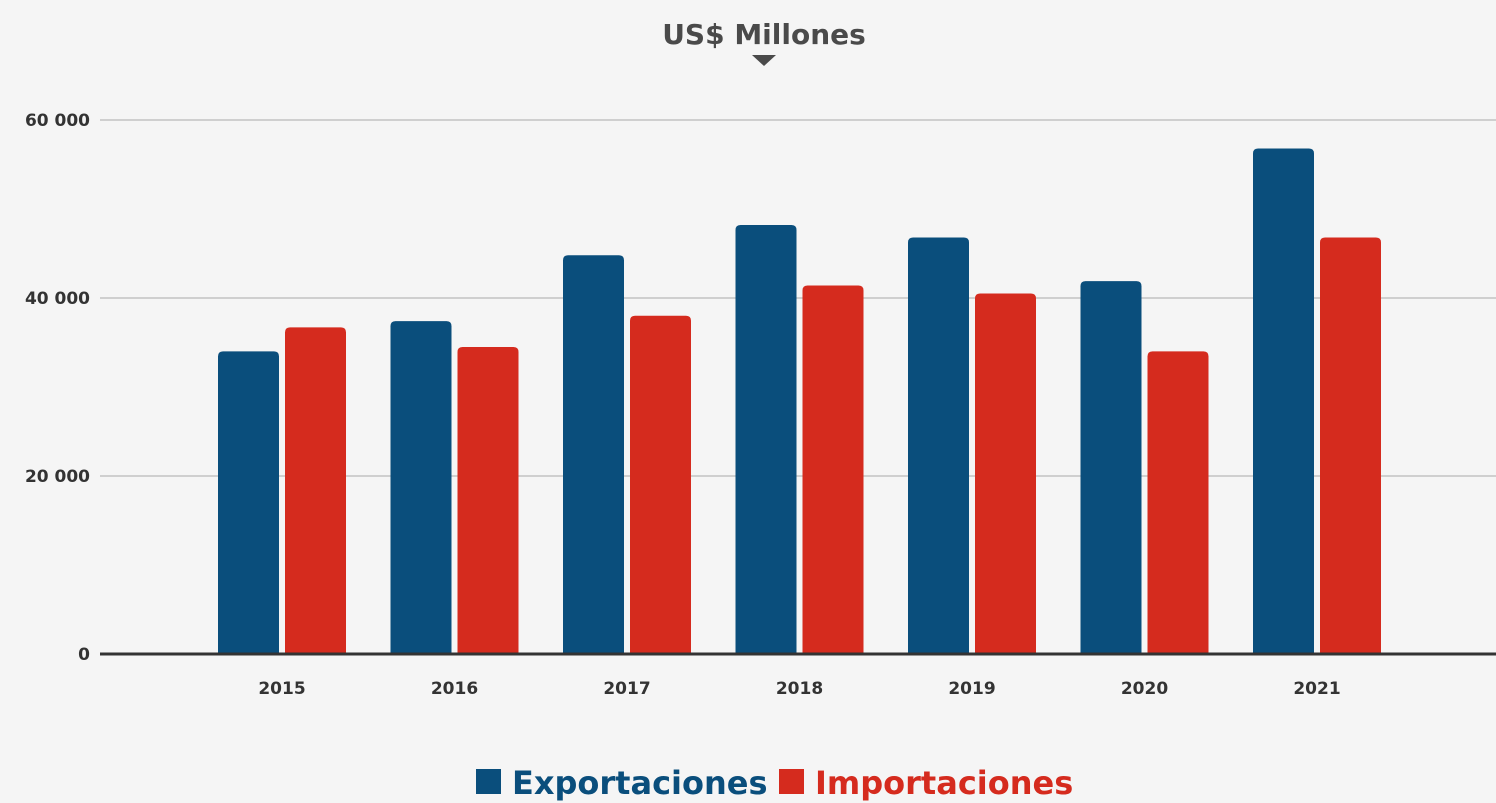 This screenshot has height=803, width=1496. Describe the element at coordinates (640, 783) in the screenshot. I see `legend-label-exportaciones: Exportaciones` at that location.